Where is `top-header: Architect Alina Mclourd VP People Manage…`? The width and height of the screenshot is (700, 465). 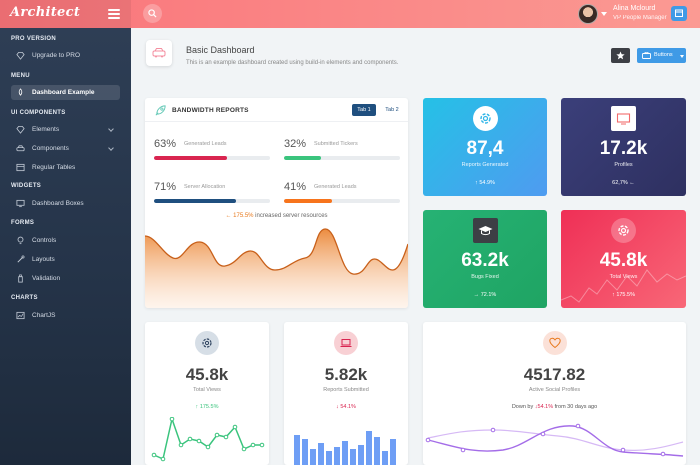
top-header: Architect Alina Mclourd VP People Manage… is located at coordinates (350, 14).